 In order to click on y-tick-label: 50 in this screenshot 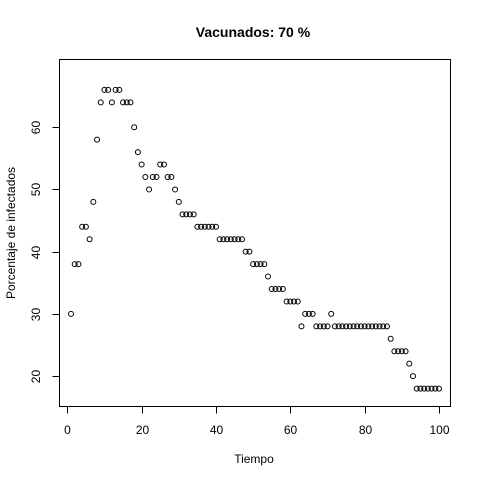, I will do `click(36, 190)`.